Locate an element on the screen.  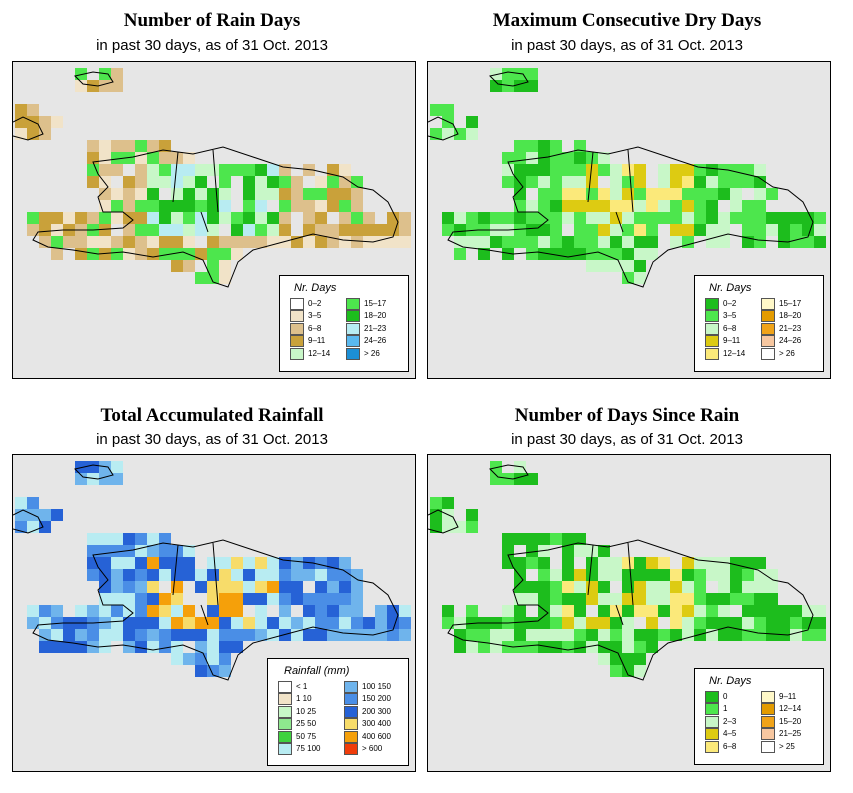
legend-label: 12–14 is located at coordinates (319, 353).